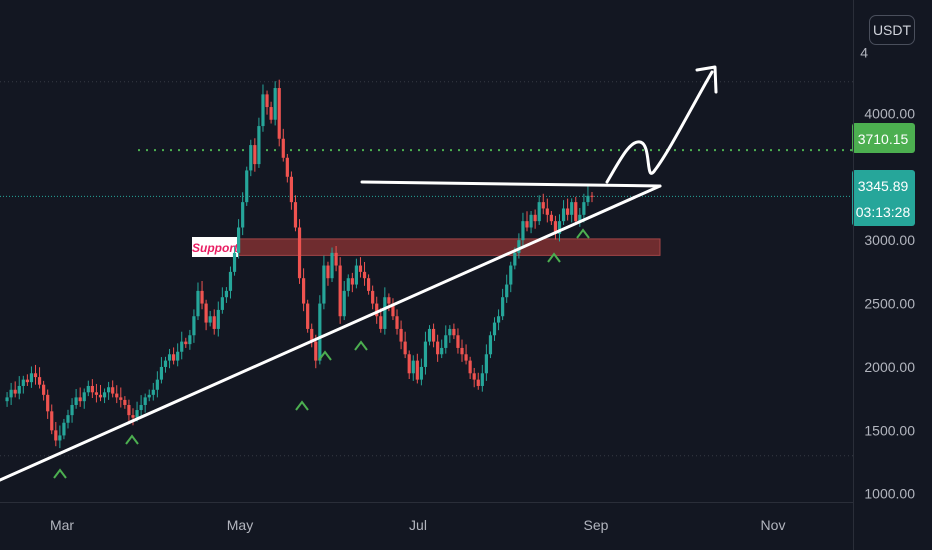 The height and width of the screenshot is (550, 932). I want to click on target-price-label: 3710.15, so click(883, 139).